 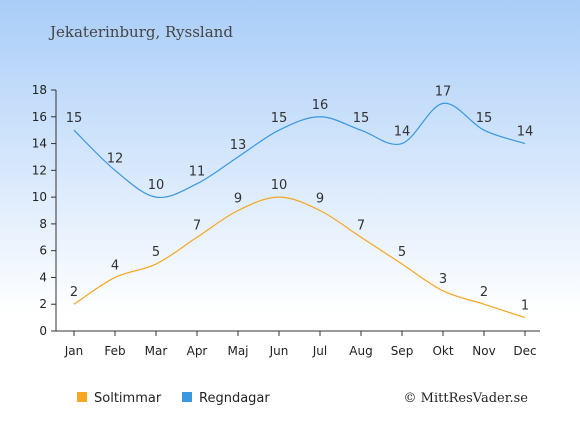 I want to click on y-tick-label: 6, so click(x=43, y=251).